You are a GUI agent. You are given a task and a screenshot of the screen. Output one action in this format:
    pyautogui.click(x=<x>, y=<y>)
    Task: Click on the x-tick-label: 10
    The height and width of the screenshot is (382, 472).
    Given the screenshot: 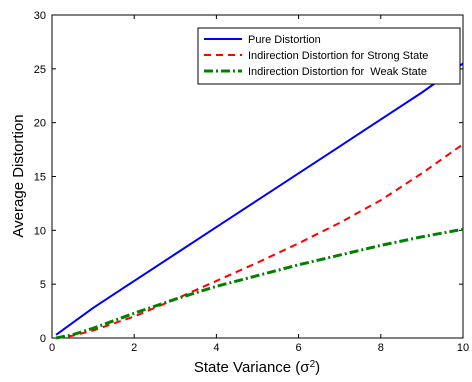 What is the action you would take?
    pyautogui.click(x=463, y=348)
    